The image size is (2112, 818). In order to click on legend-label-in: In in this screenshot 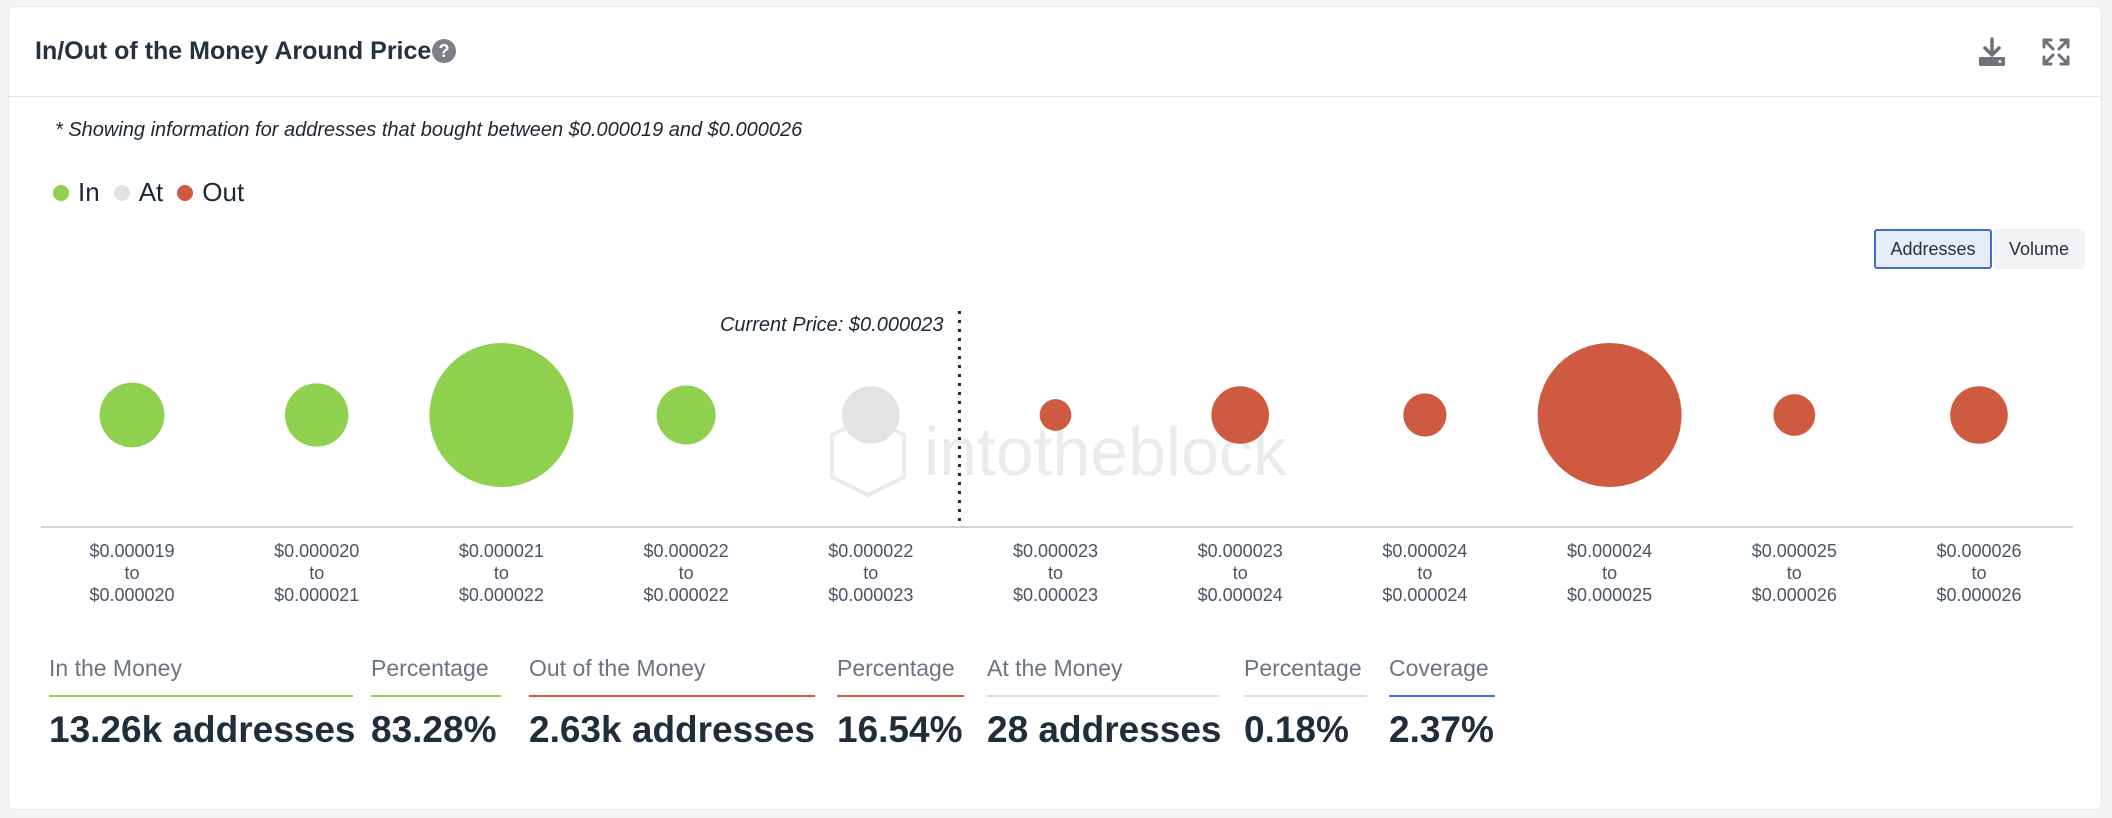, I will do `click(89, 192)`.